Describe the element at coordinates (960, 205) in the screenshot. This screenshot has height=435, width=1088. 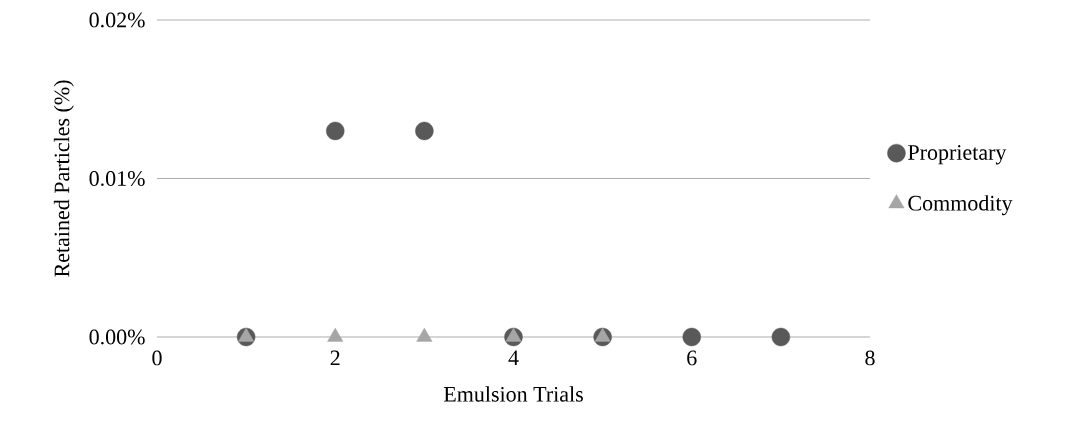
I see `legend-label: Commodity` at that location.